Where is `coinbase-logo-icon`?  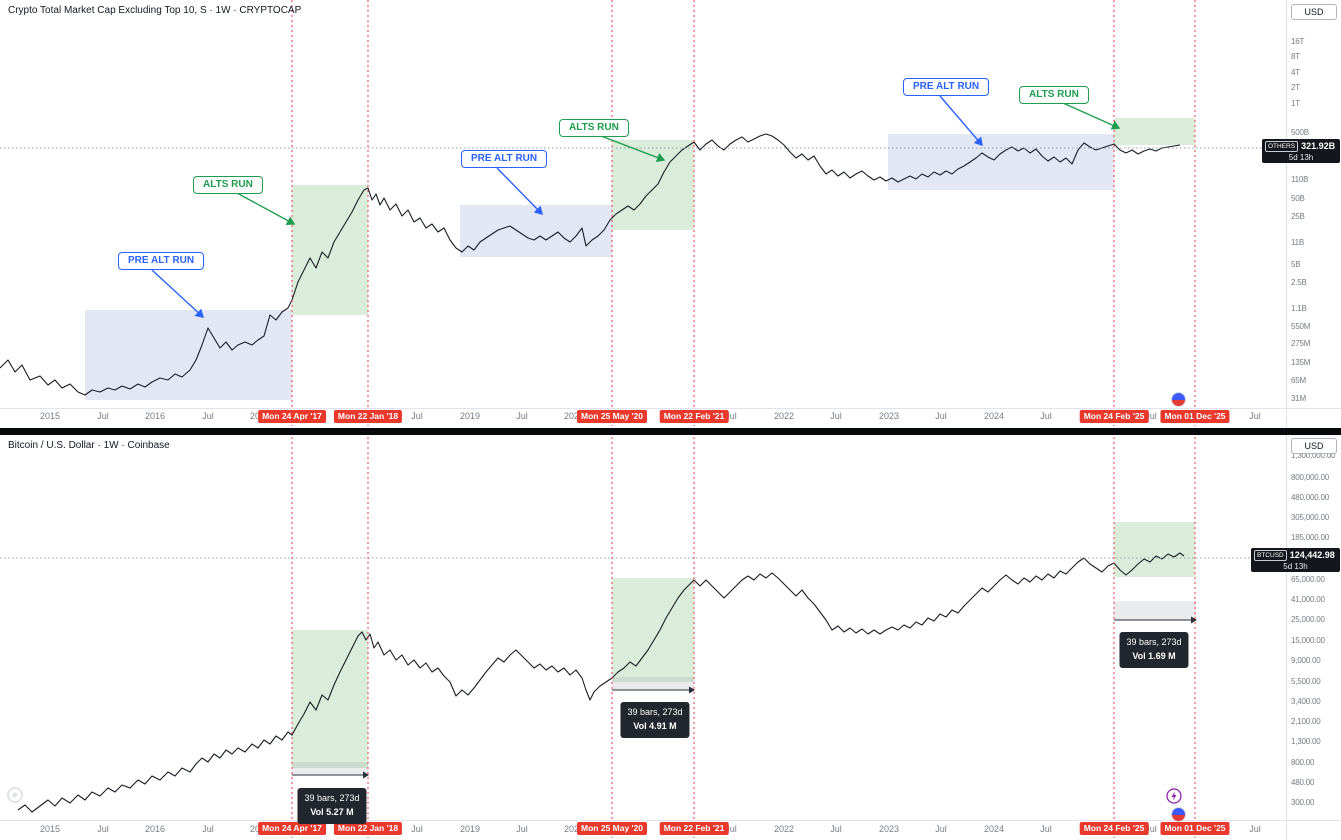 coinbase-logo-icon is located at coordinates (1178, 814).